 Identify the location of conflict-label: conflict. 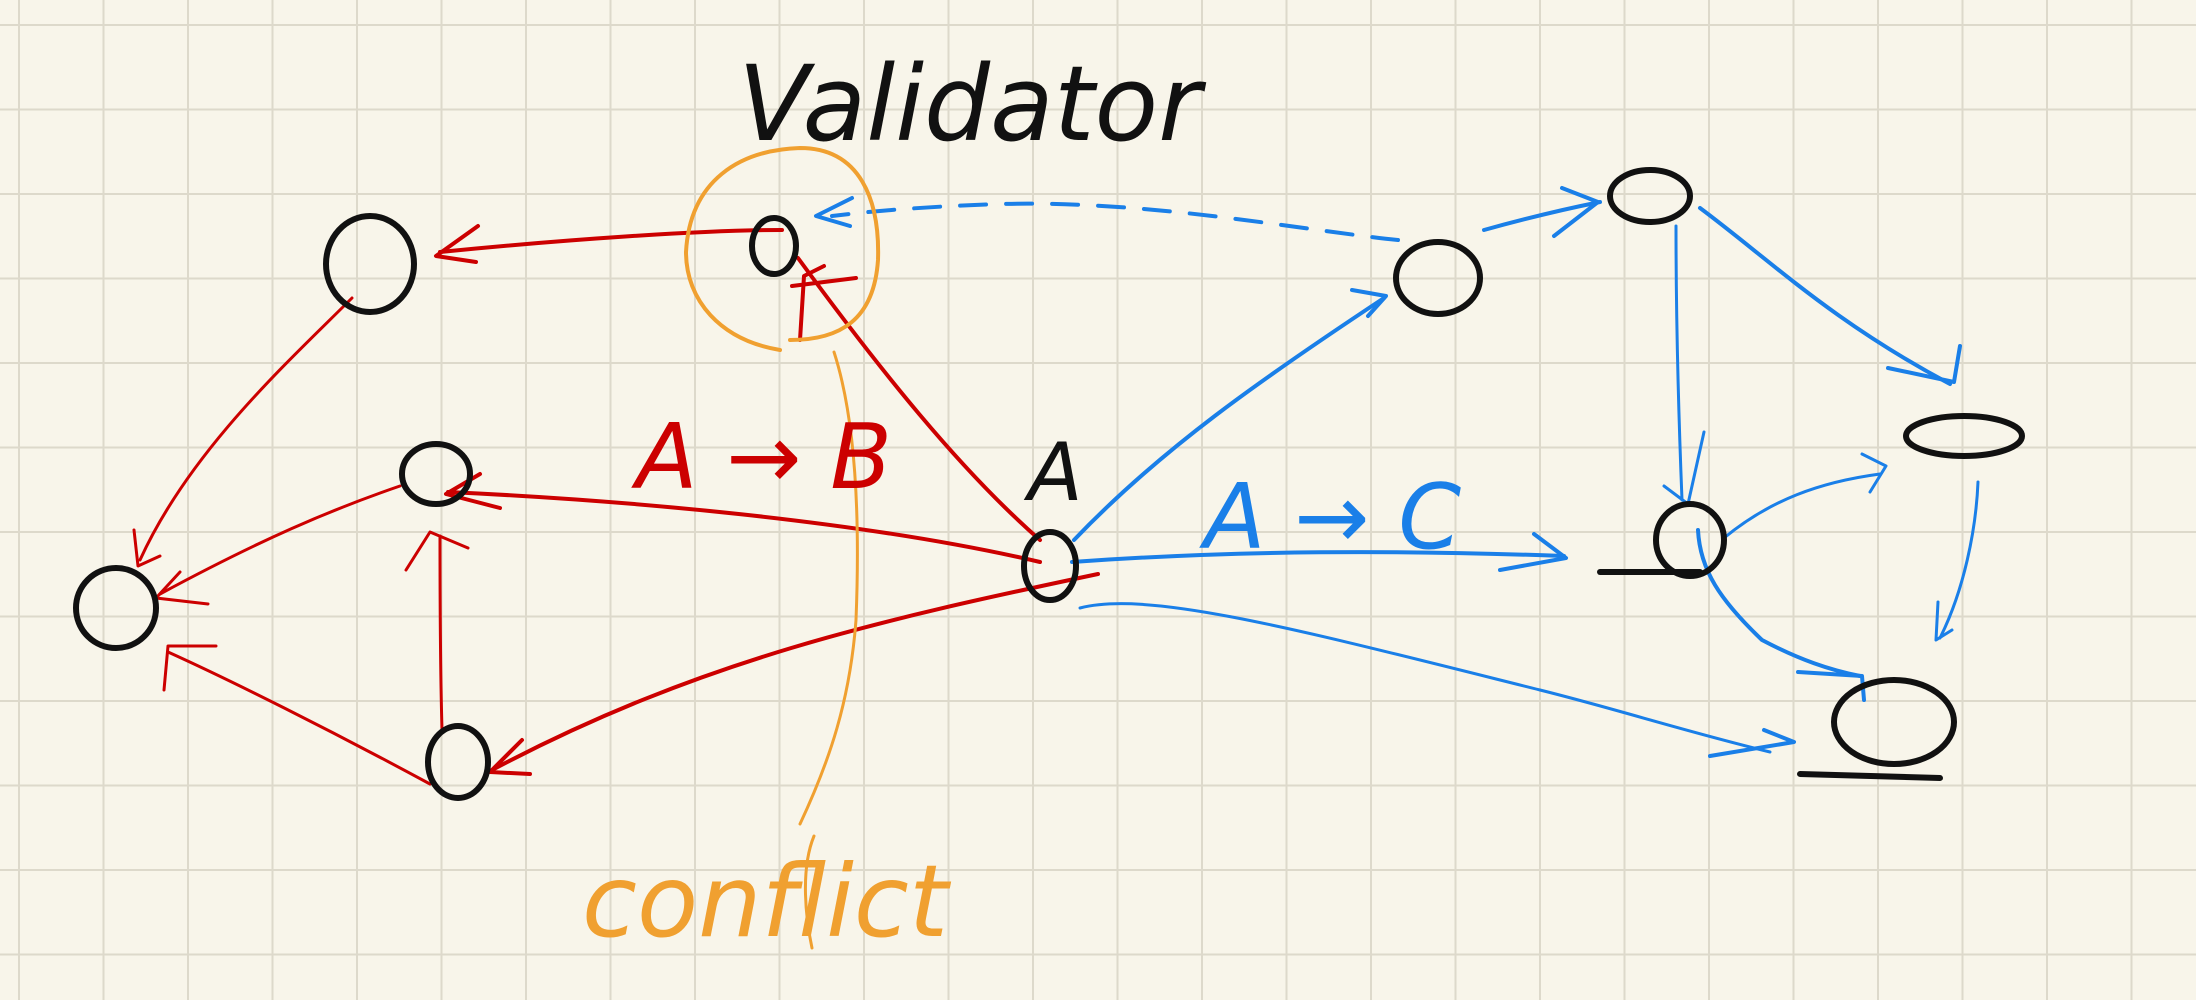
(767, 901).